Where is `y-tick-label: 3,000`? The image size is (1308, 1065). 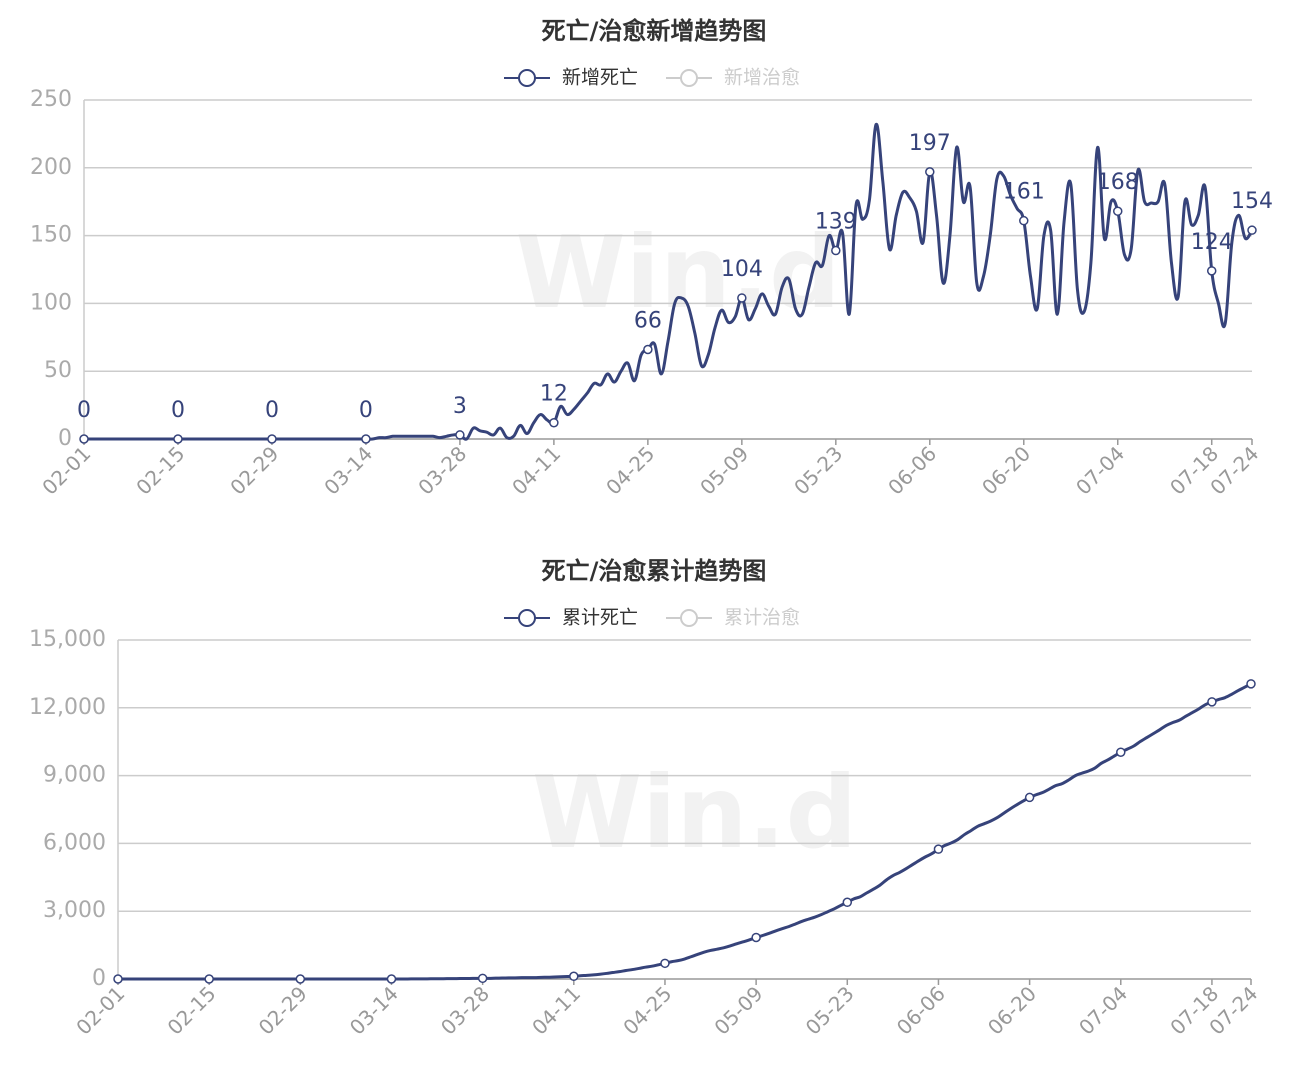 y-tick-label: 3,000 is located at coordinates (74, 910).